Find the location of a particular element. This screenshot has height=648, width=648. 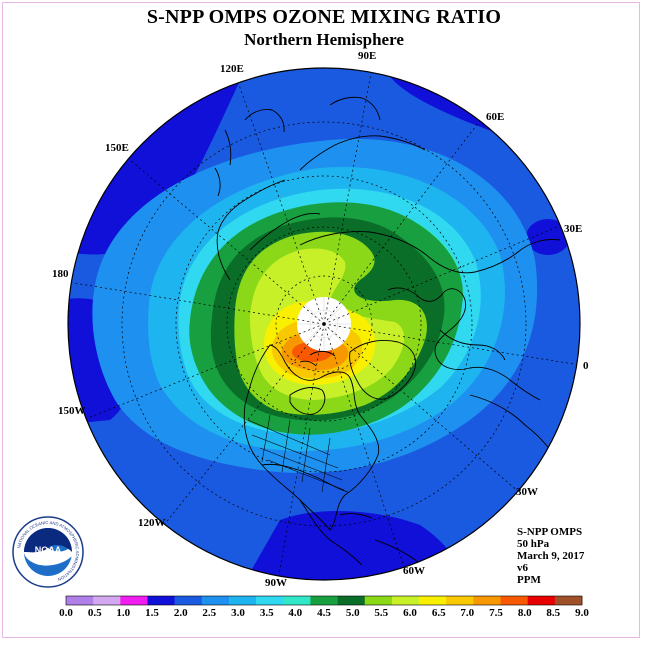

colorbar-tick-label: 1.5 is located at coordinates (152, 613).